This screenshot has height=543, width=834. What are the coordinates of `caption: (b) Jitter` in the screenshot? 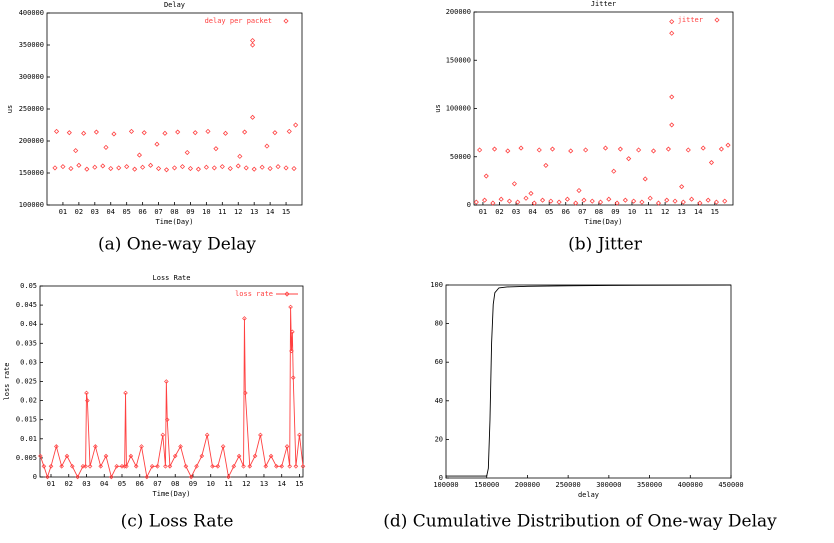 It's located at (605, 245).